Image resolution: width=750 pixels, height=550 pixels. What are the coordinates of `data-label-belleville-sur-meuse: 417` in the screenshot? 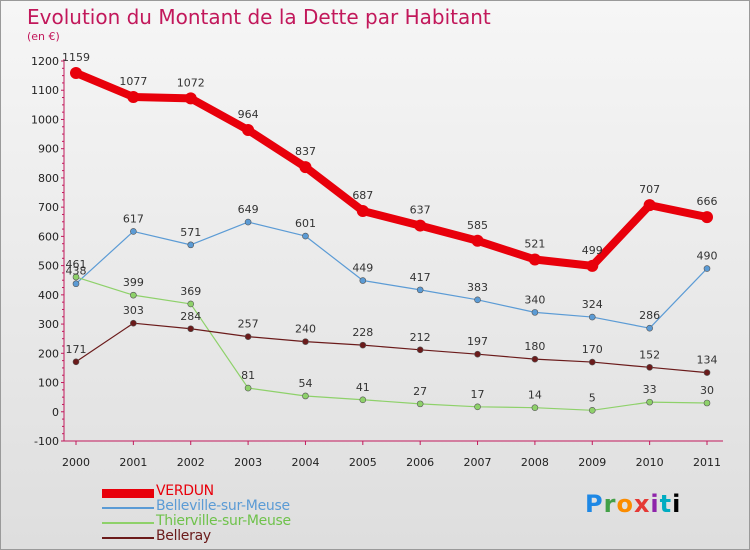 It's located at (420, 277).